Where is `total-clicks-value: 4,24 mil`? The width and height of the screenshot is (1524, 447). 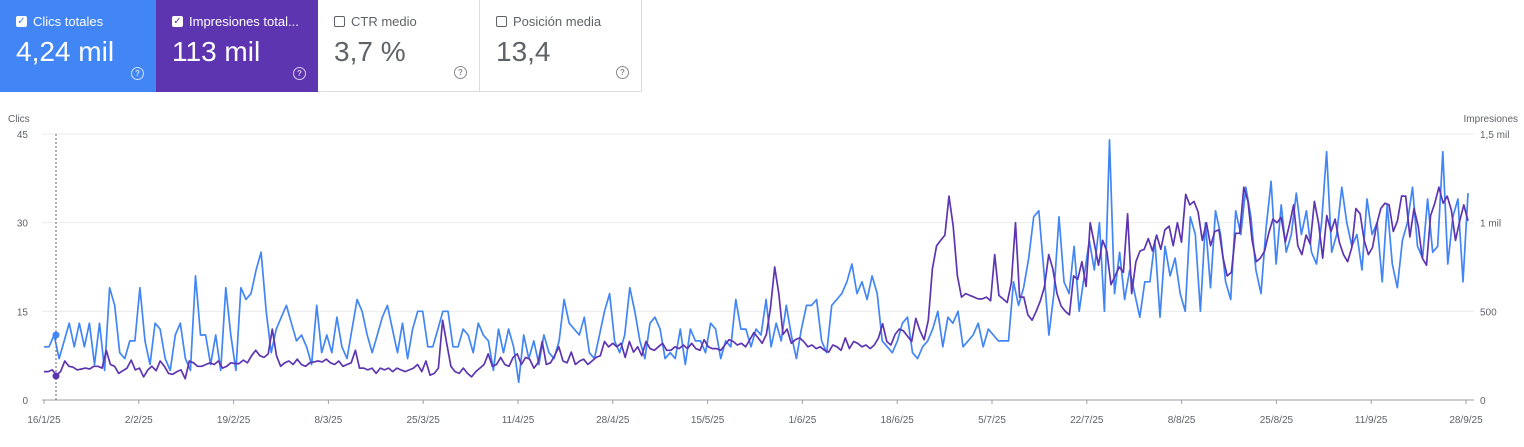 total-clicks-value: 4,24 mil is located at coordinates (65, 51).